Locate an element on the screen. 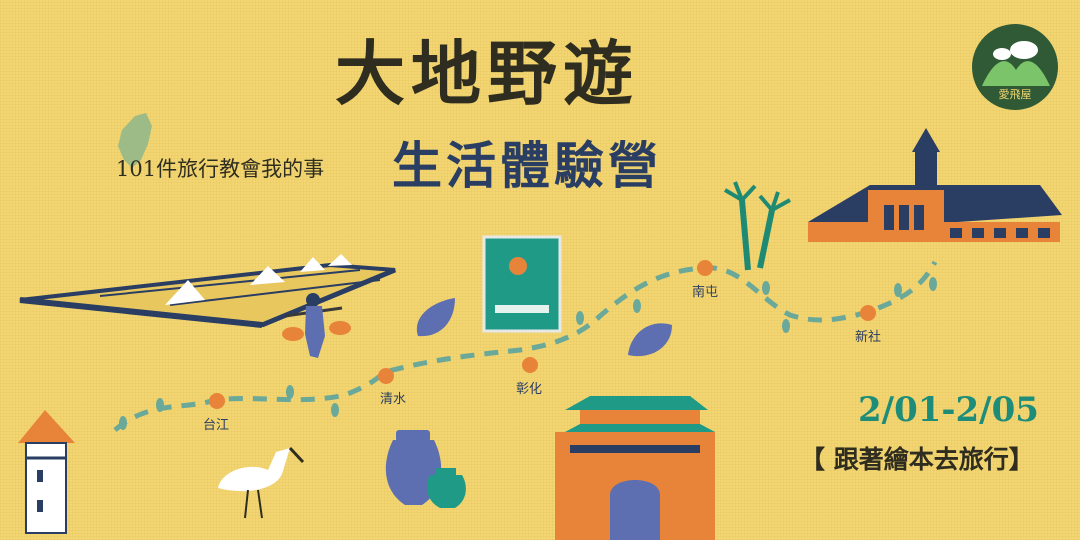 Image resolution: width=1080 pixels, height=540 pixels. vases is located at coordinates (425, 469).